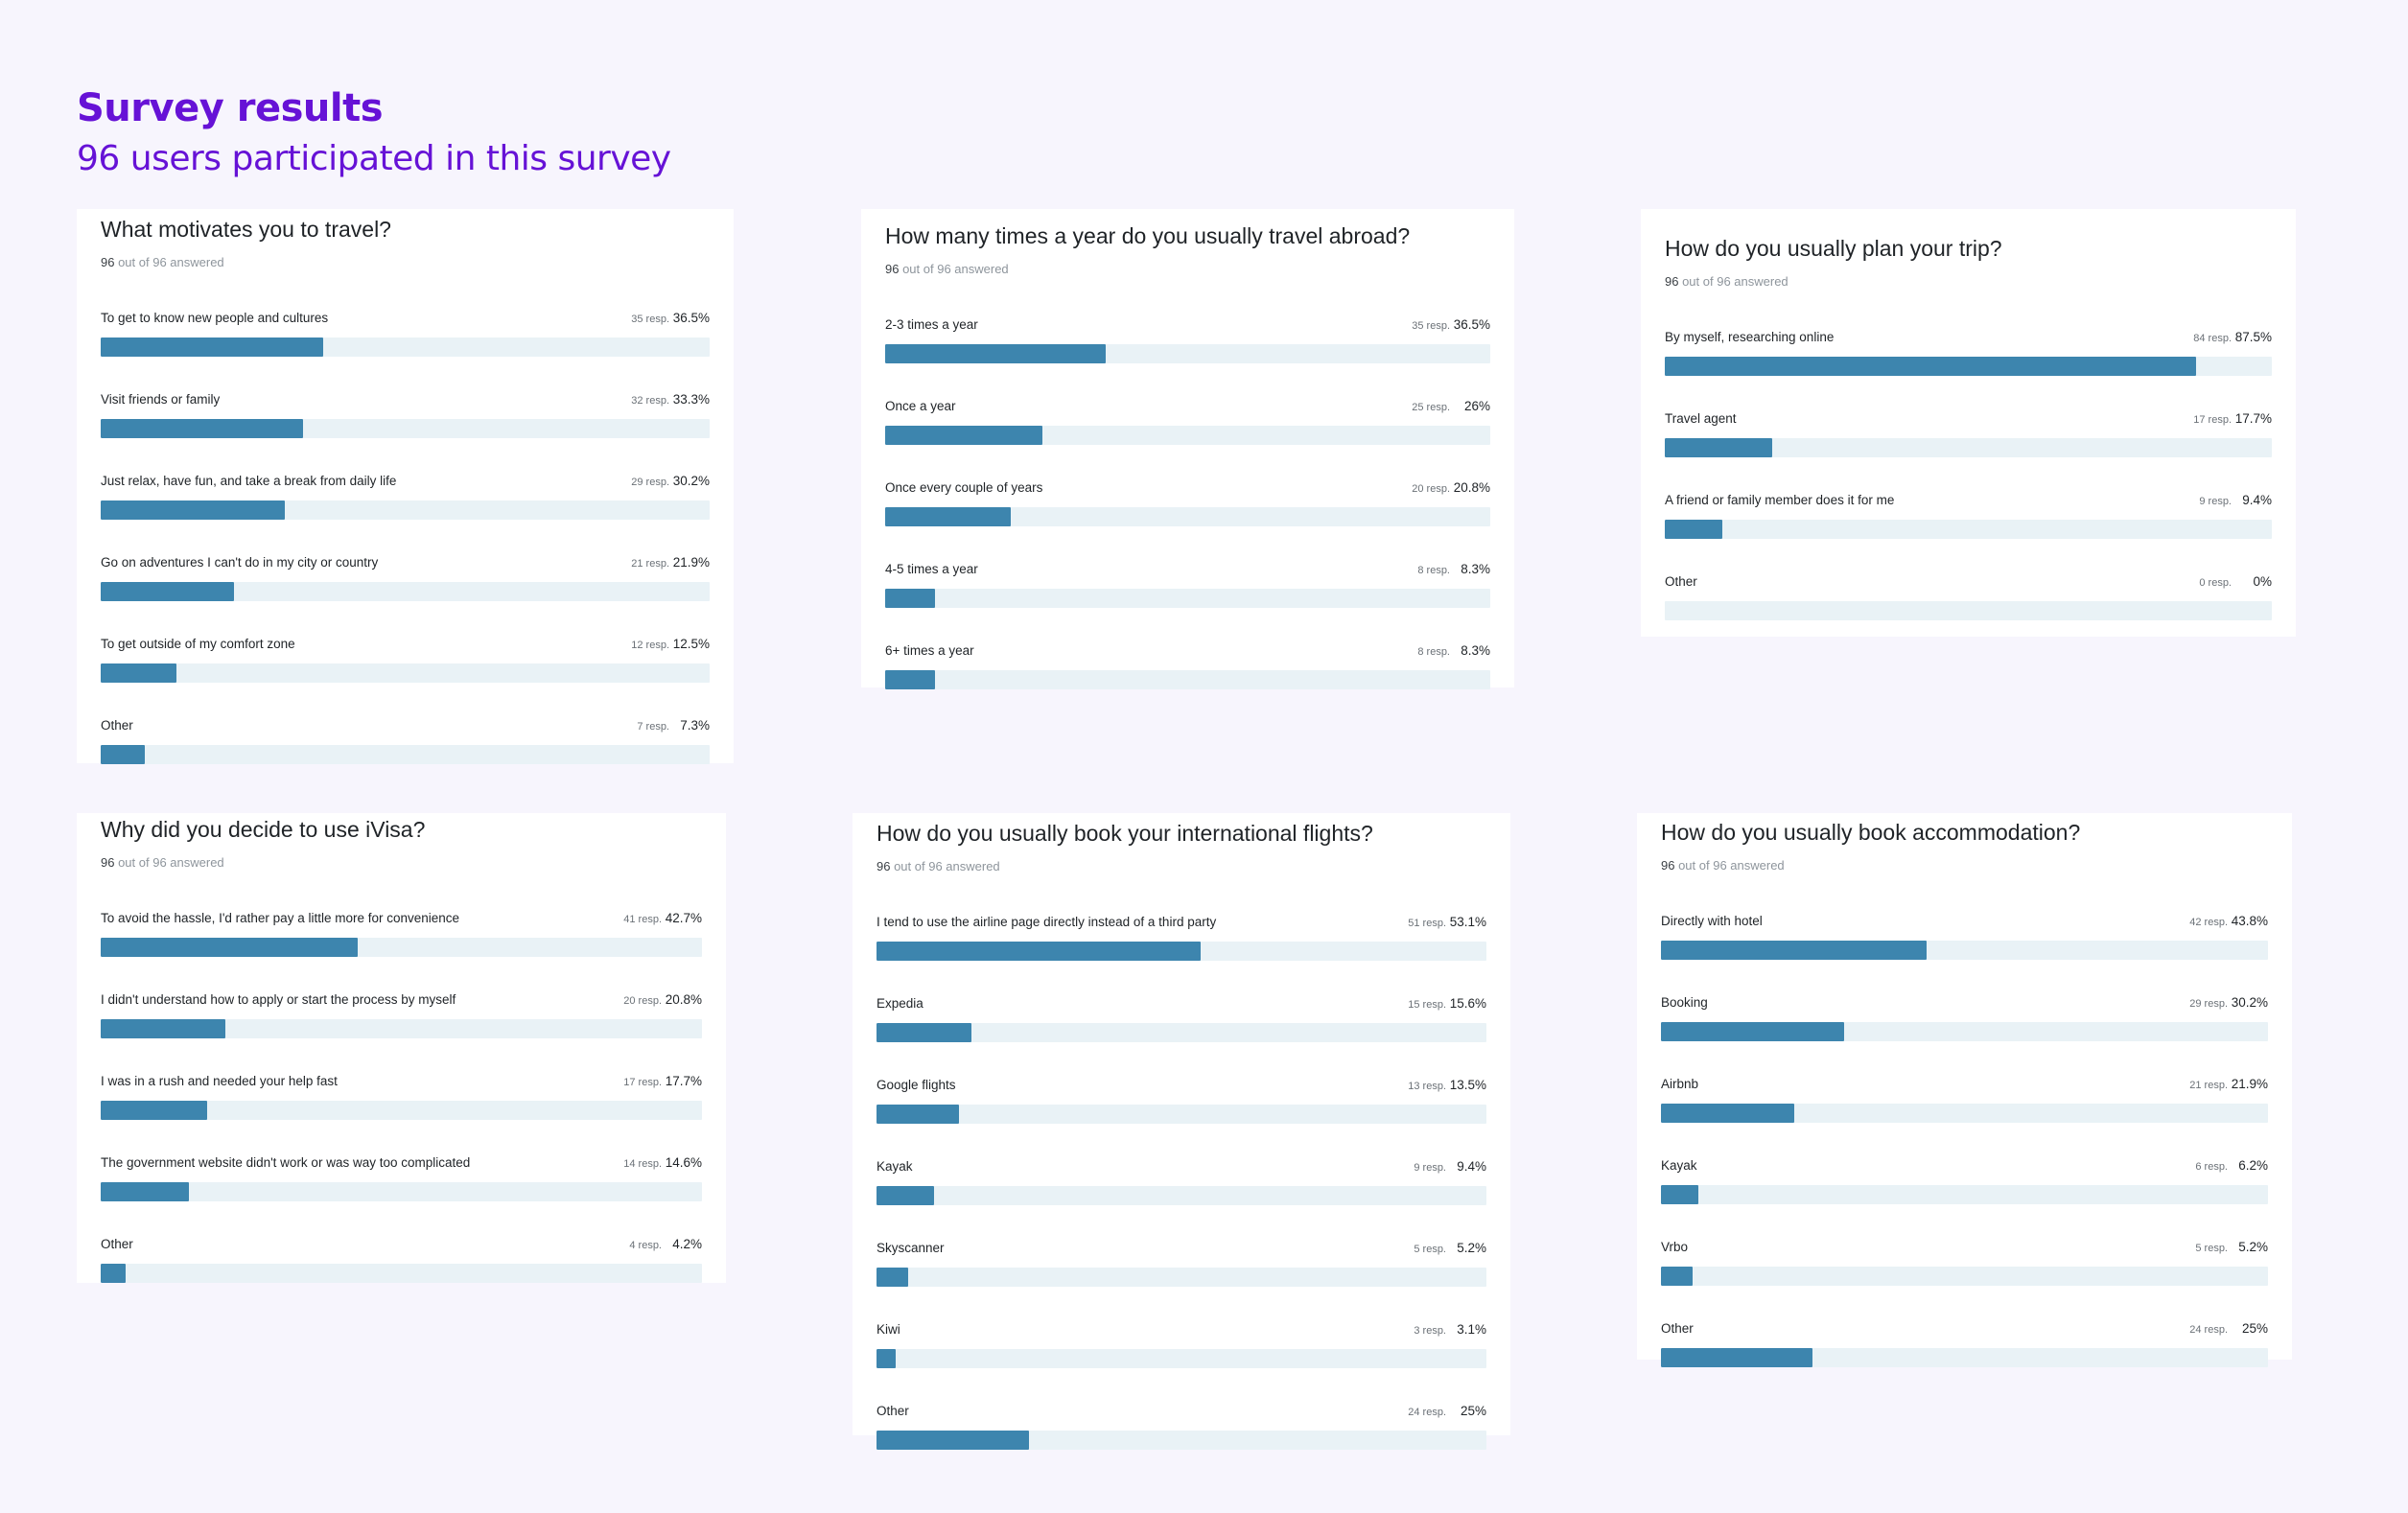  What do you see at coordinates (1750, 337) in the screenshot?
I see `option-label: By myself, researching online` at bounding box center [1750, 337].